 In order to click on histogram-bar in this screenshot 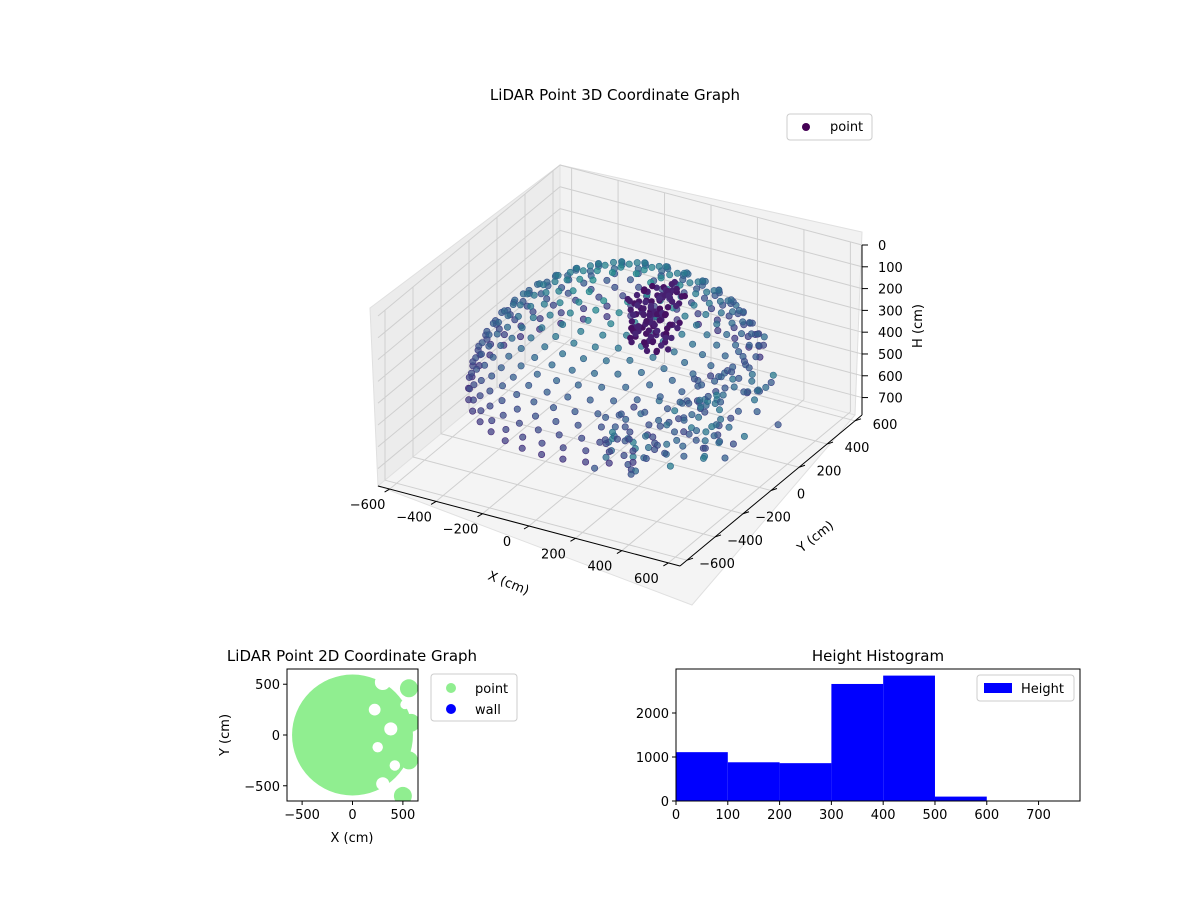, I will do `click(702, 776)`.